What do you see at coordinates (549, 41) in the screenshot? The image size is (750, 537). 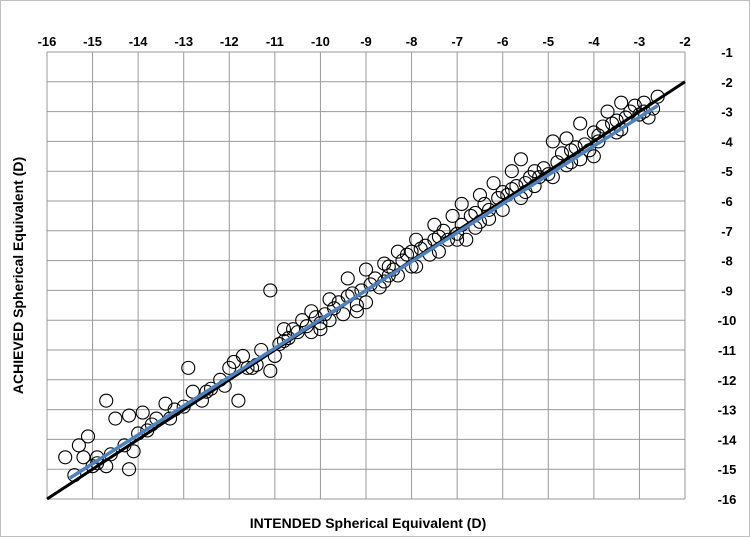 I see `x-tick-label: -5` at bounding box center [549, 41].